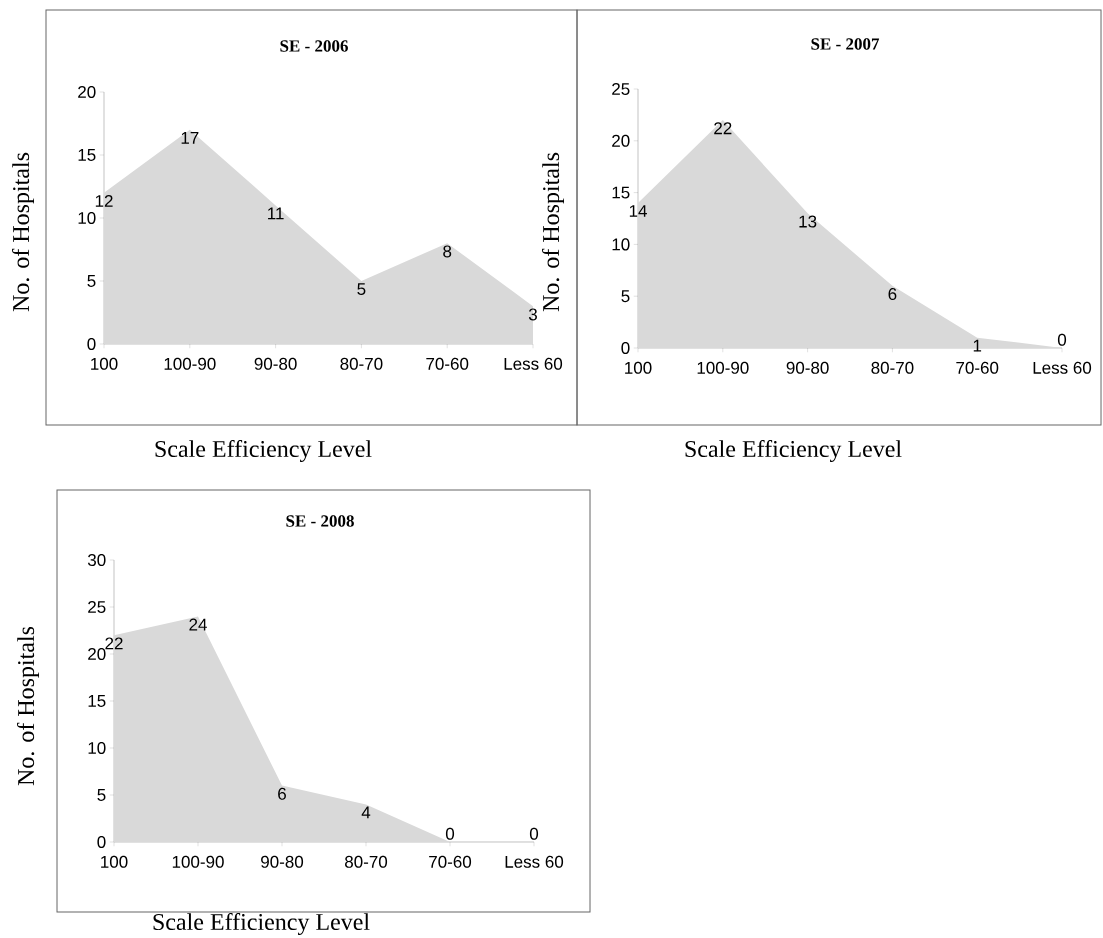 The height and width of the screenshot is (938, 1103). I want to click on data-label: 14, so click(638, 211).